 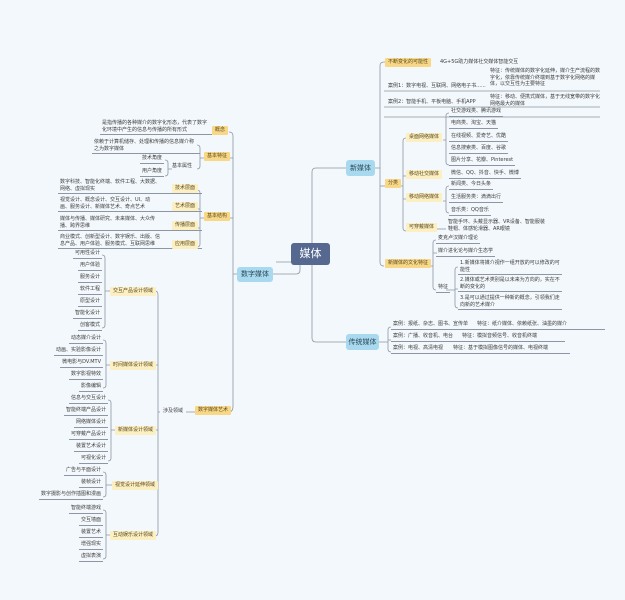 I want to click on layer-text: 数字科技、智能化终端、软件工程、大数据、网络、虚拟现实, so click(x=130, y=186).